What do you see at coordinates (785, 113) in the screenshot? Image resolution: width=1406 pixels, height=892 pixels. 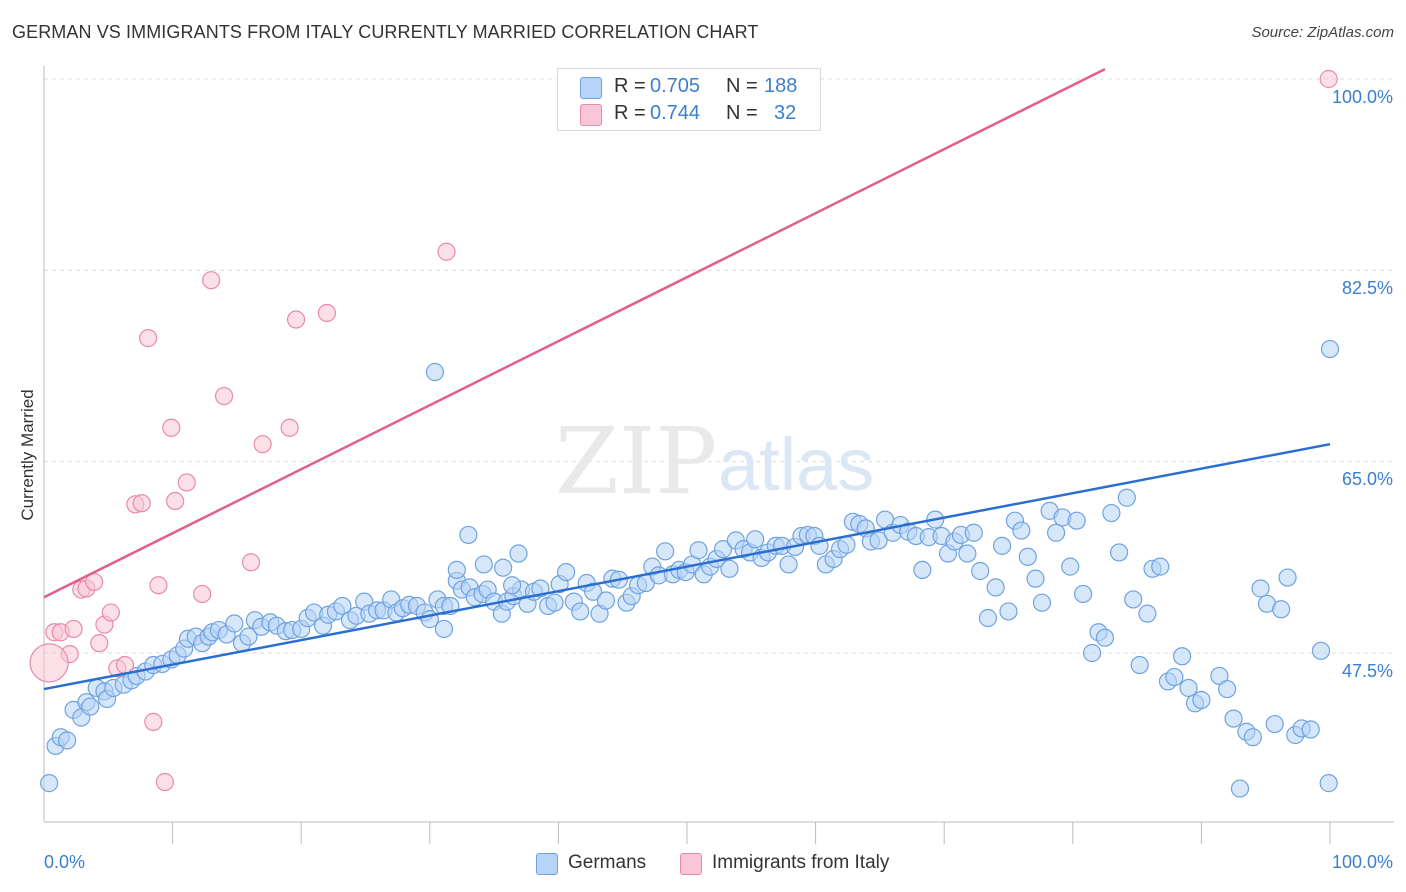 I see `italy-n-value: 32` at bounding box center [785, 113].